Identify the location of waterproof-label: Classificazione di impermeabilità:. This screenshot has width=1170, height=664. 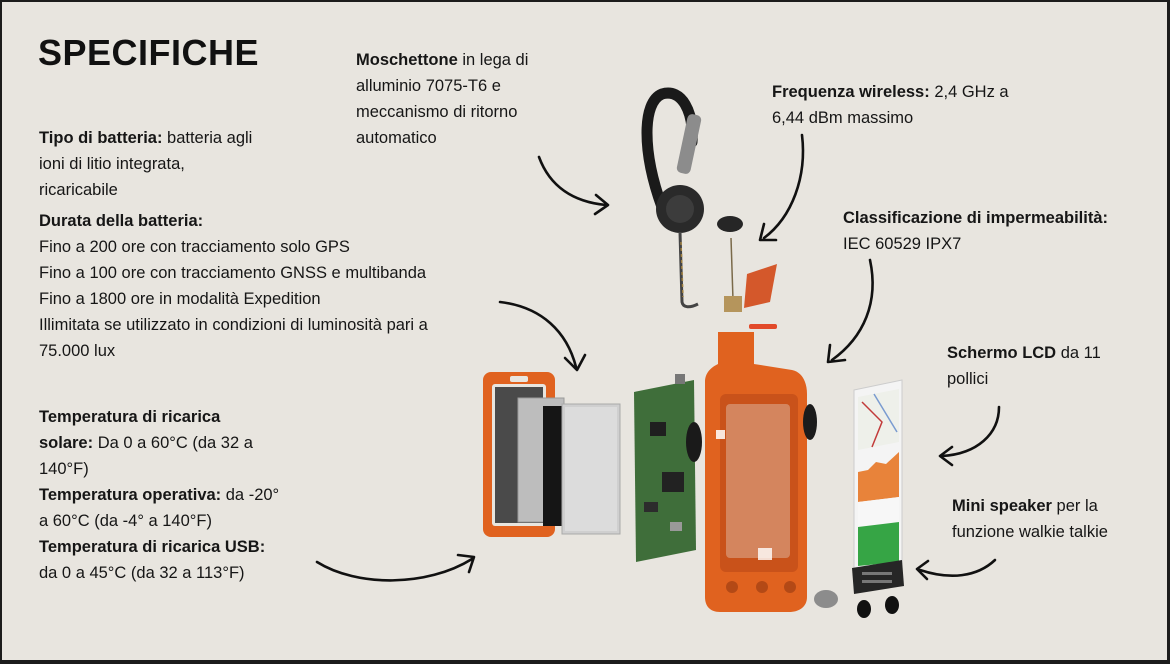
(975, 218).